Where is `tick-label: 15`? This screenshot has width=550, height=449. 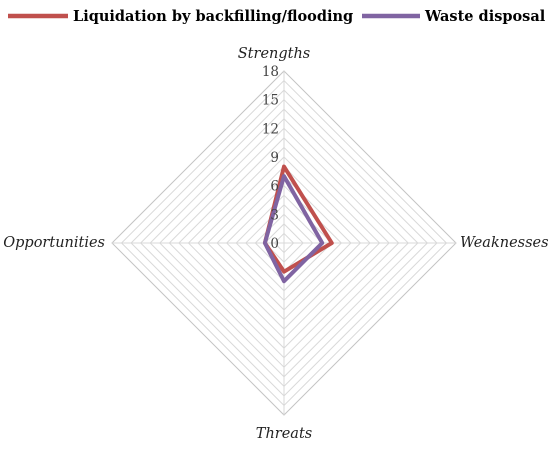
tick-label: 15 is located at coordinates (270, 101).